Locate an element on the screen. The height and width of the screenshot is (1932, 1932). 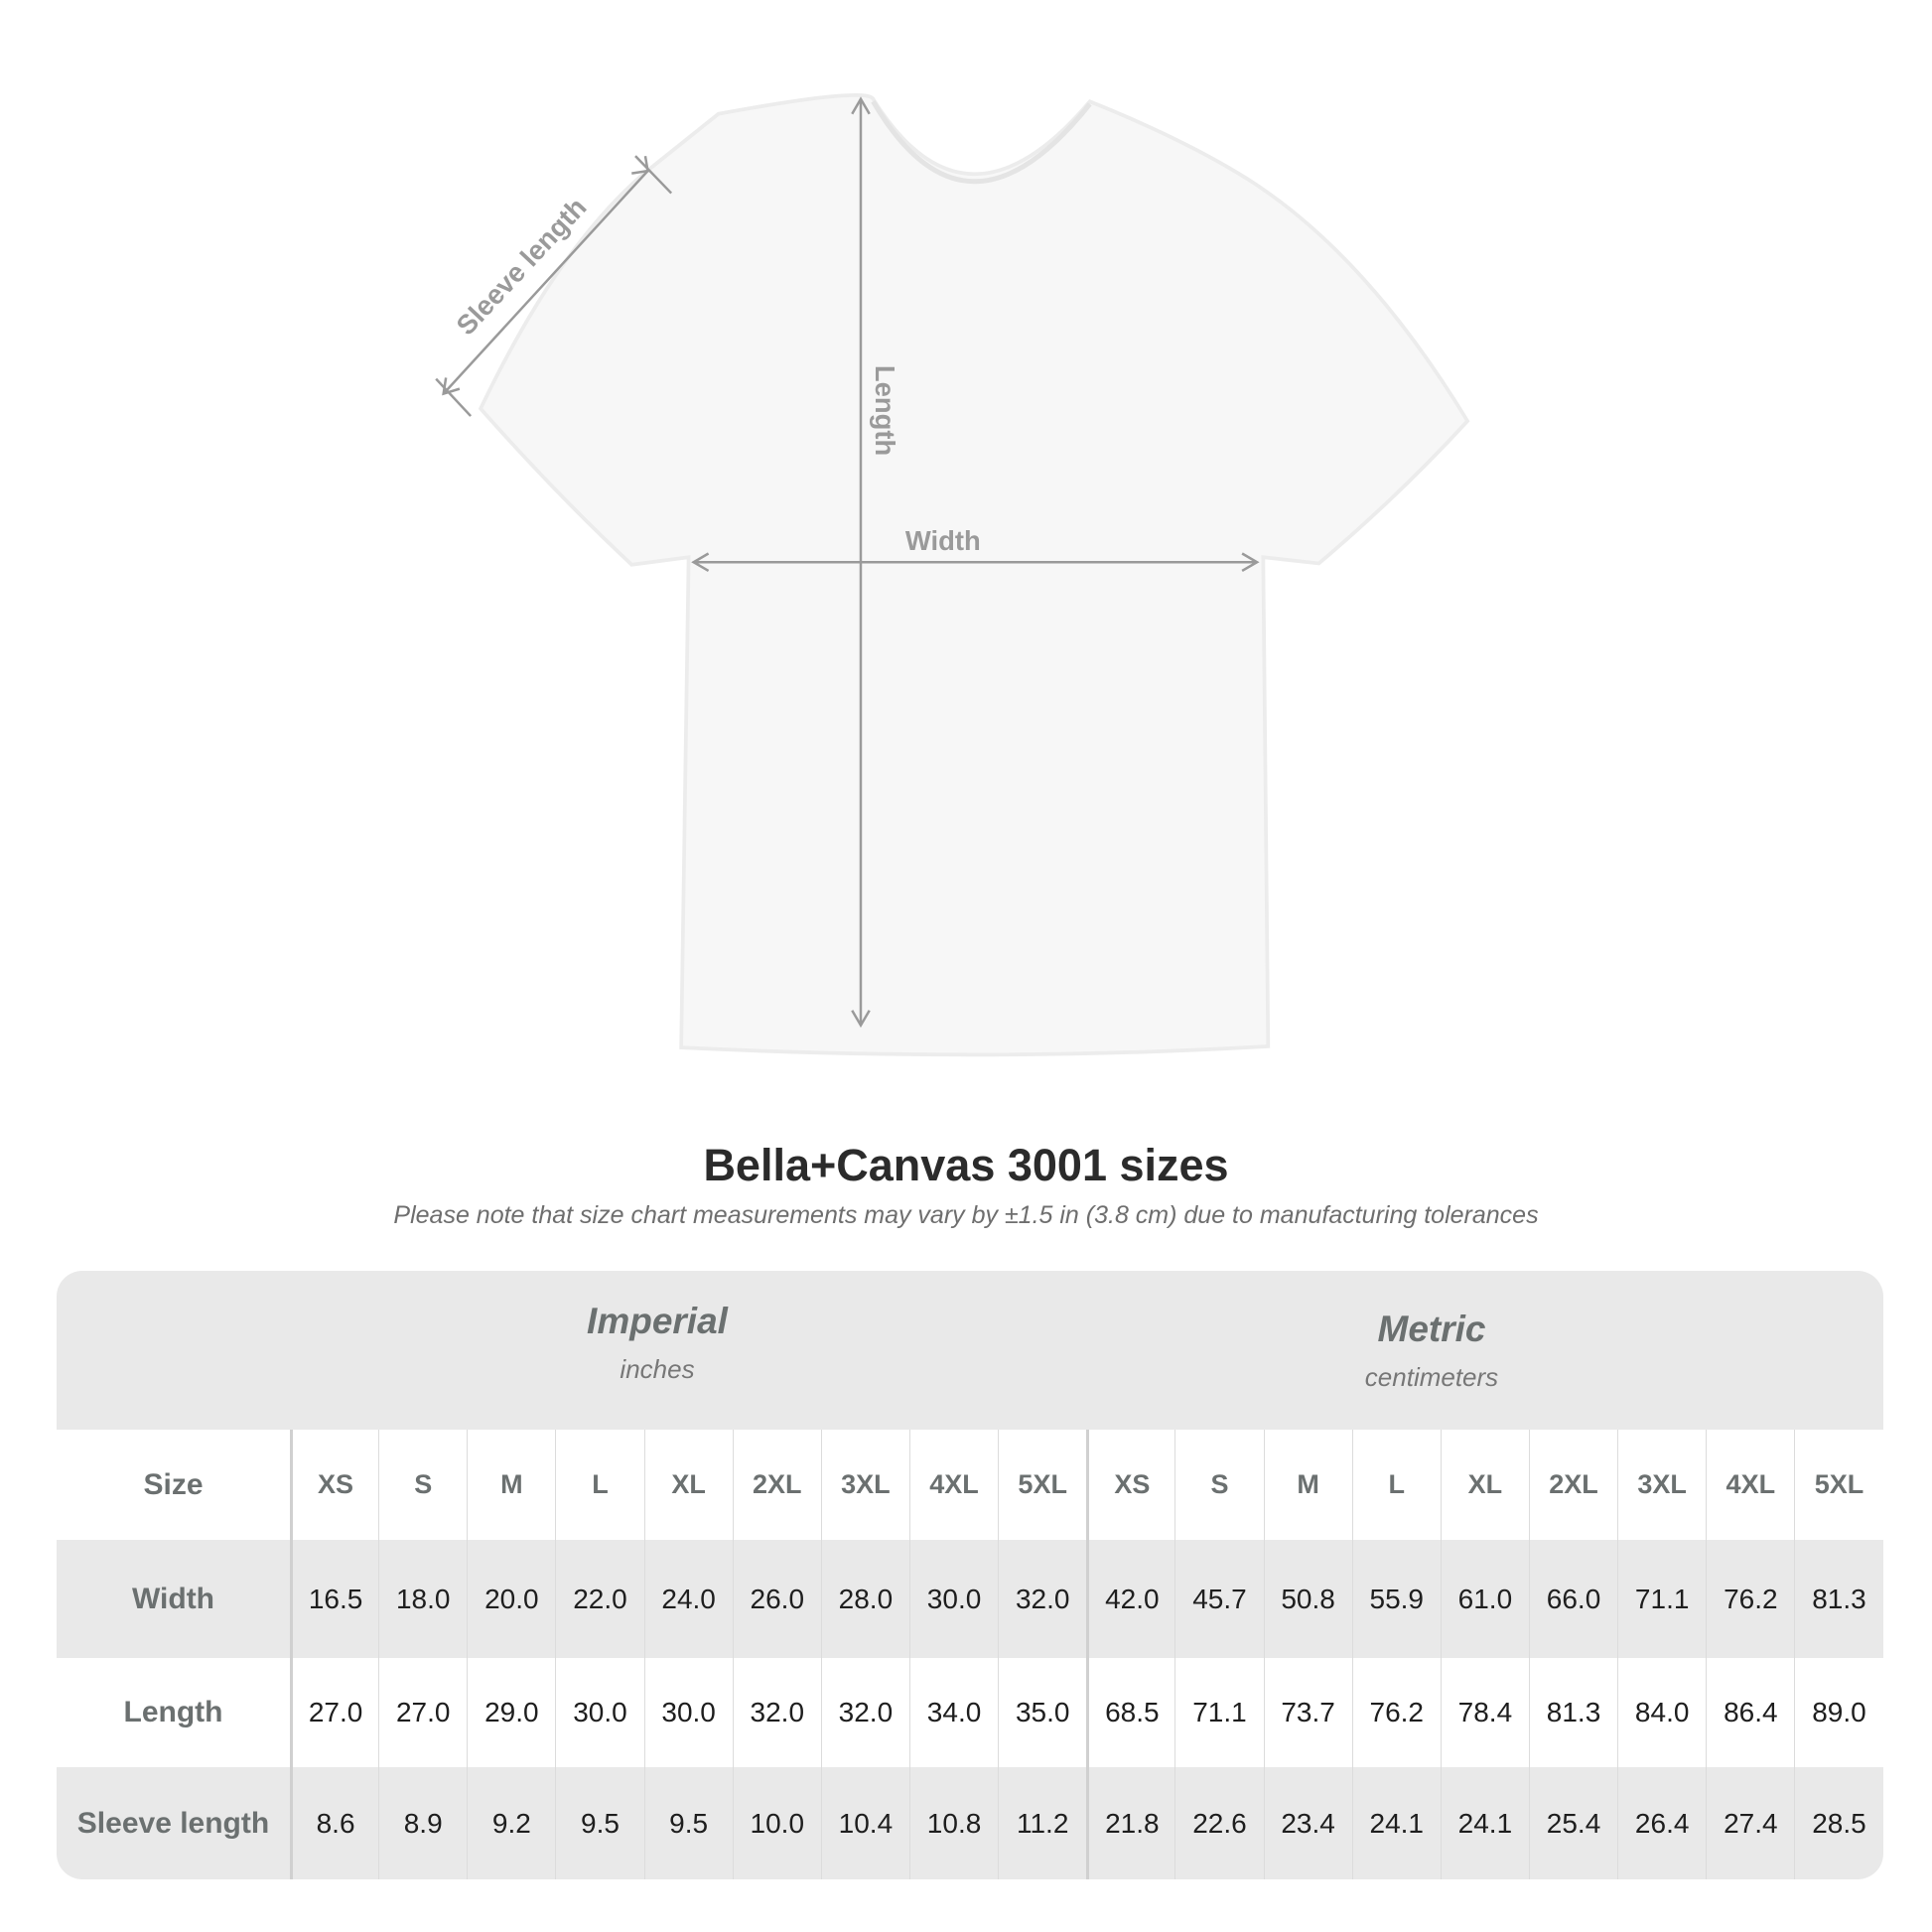
row-label: Width is located at coordinates (173, 1599).